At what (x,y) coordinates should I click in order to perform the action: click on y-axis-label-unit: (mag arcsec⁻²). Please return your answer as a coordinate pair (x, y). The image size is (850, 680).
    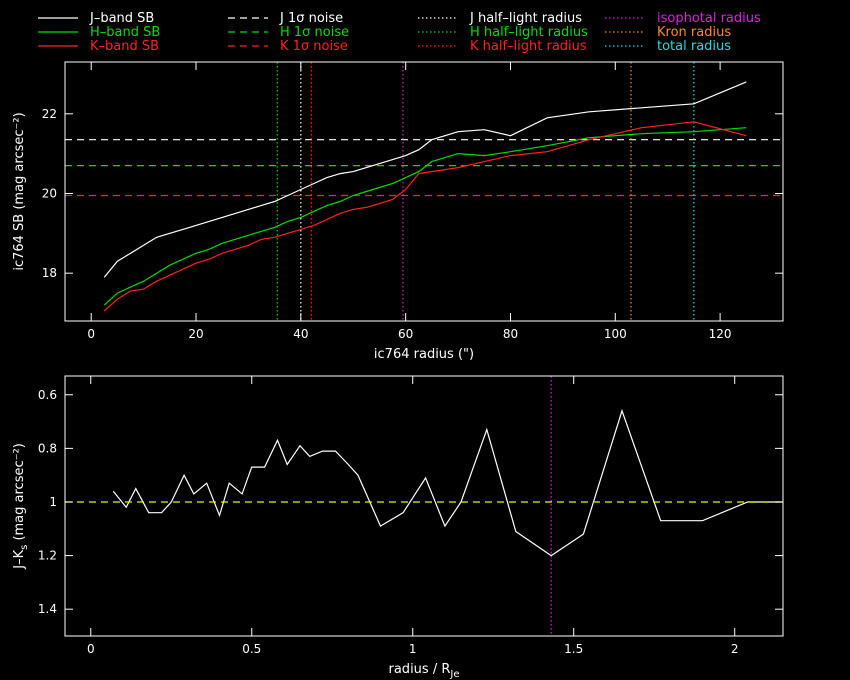
    Looking at the image, I should click on (19, 493).